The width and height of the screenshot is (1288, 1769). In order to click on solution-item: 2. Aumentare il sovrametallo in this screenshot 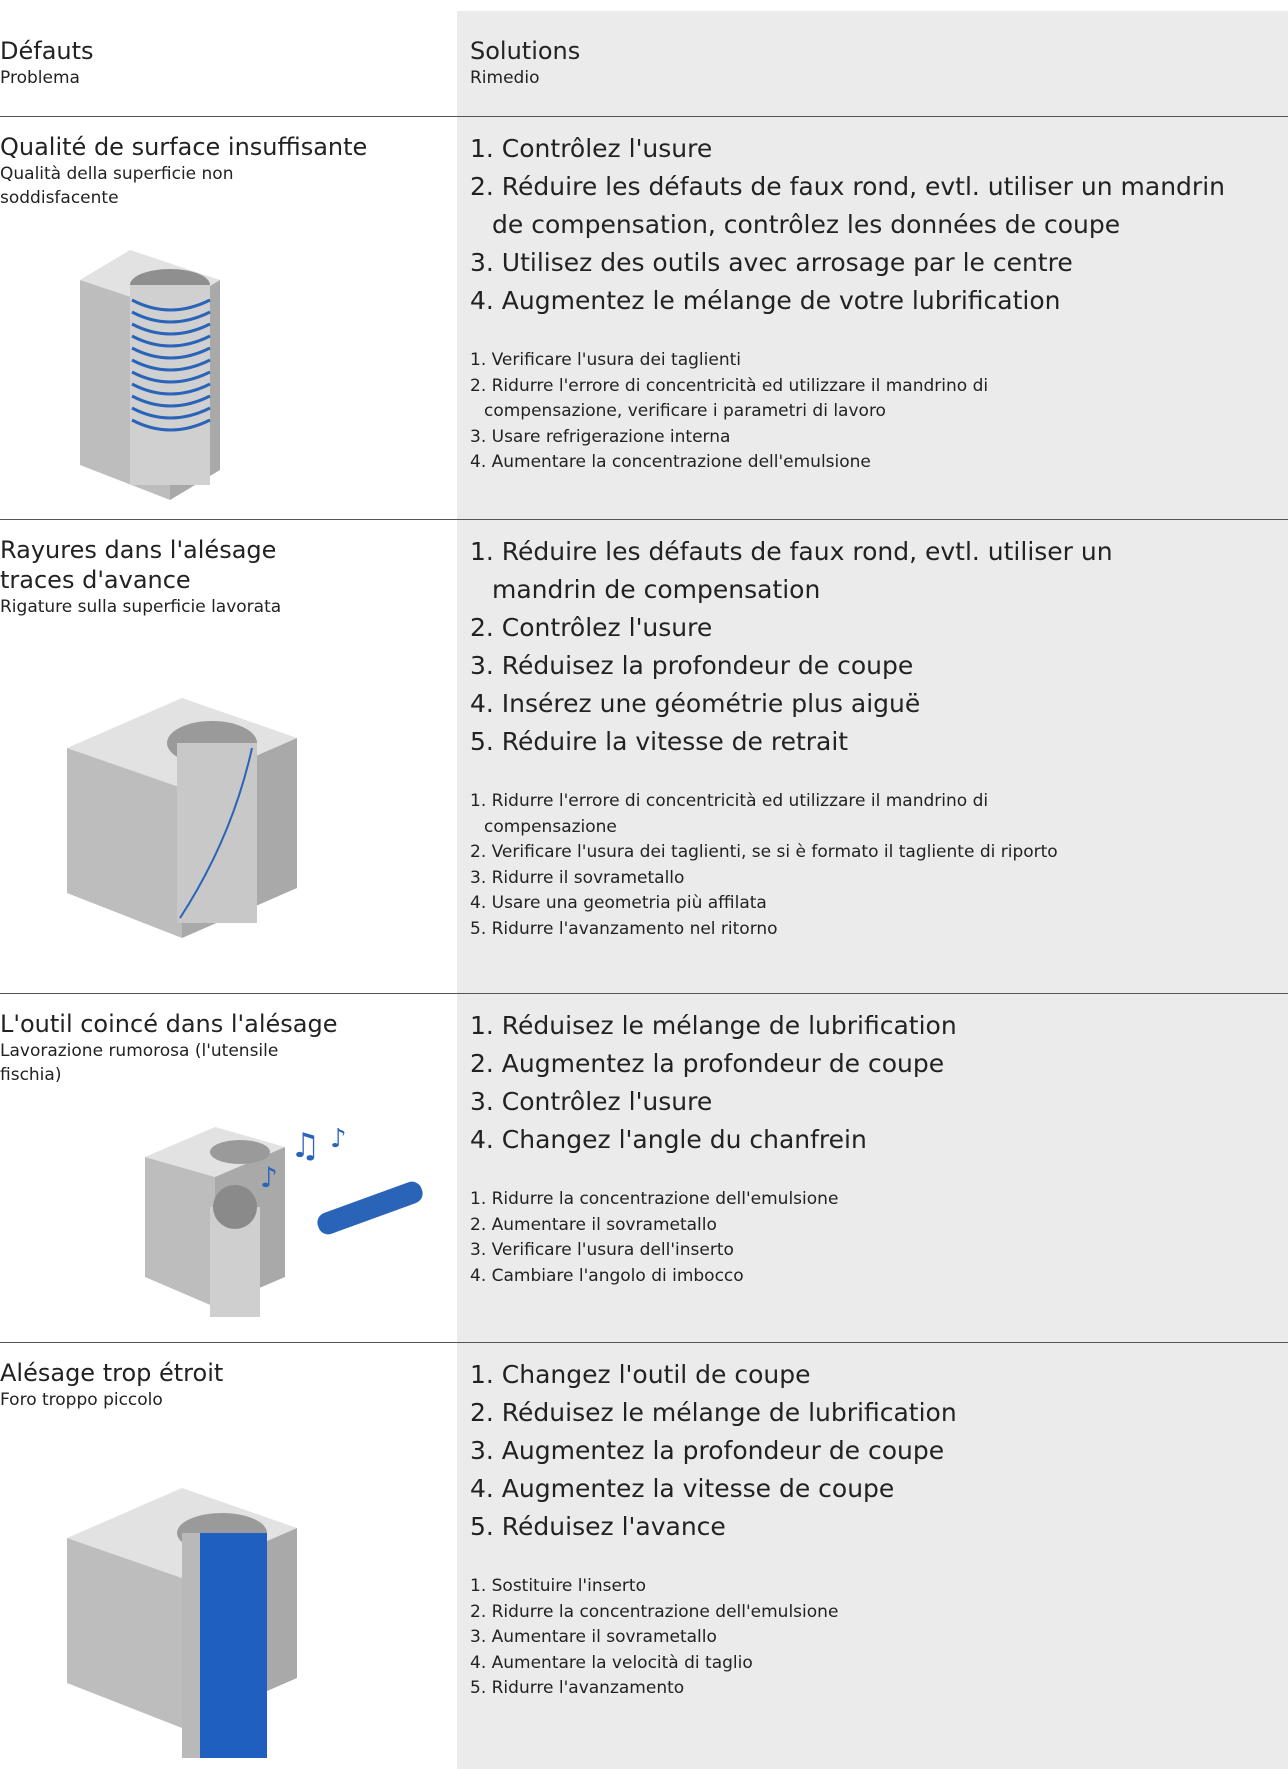, I will do `click(593, 1224)`.